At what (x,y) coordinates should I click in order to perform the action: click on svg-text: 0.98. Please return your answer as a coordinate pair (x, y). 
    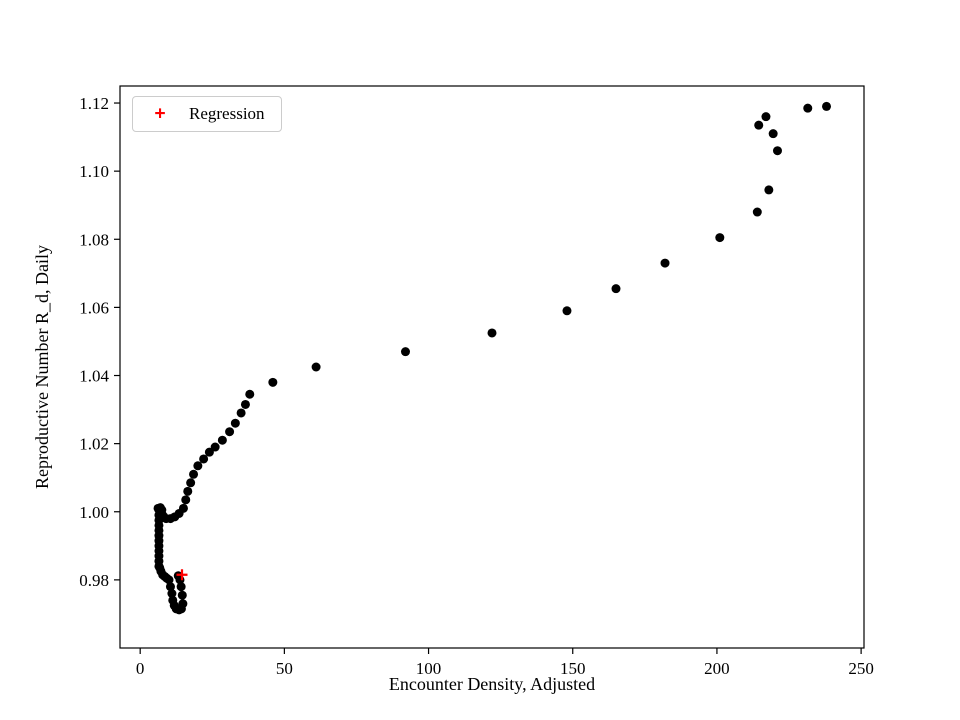
    Looking at the image, I should click on (94, 580).